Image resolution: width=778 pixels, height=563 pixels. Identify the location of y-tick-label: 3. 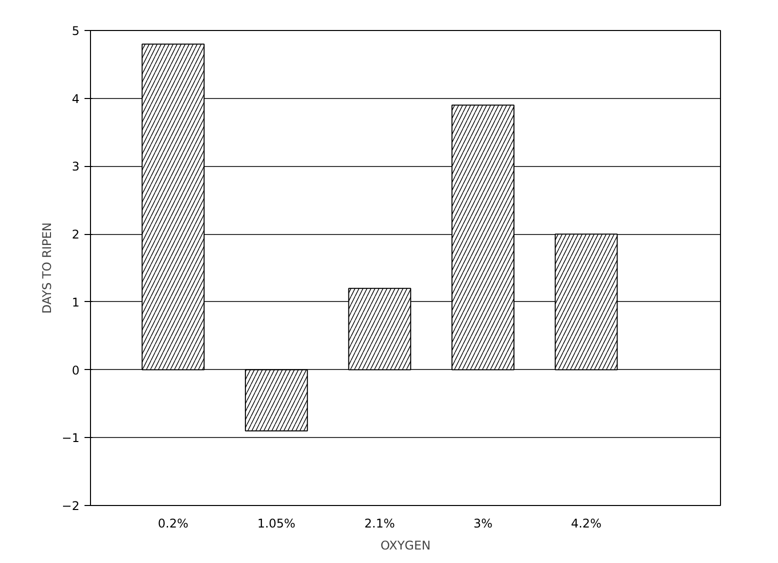
(76, 167).